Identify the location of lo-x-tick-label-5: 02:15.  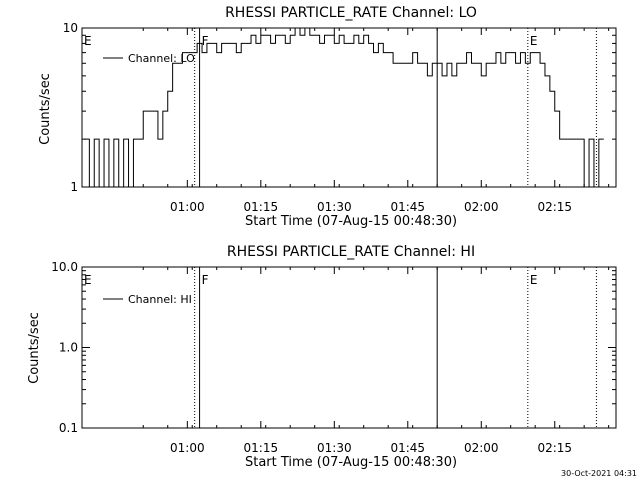
(554, 207).